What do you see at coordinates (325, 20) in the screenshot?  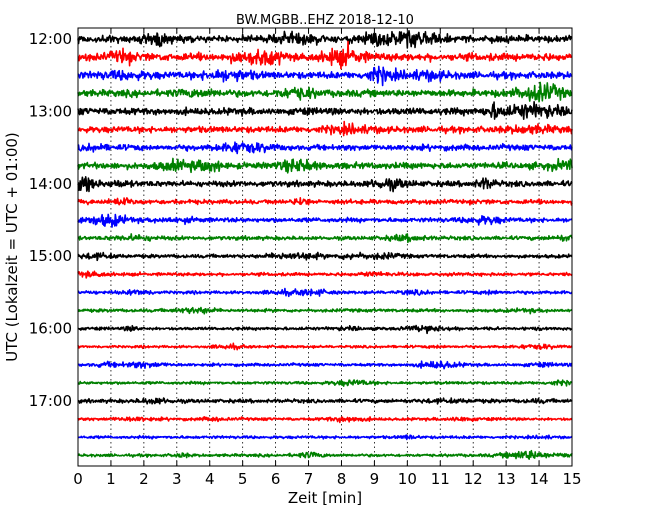 I see `chart-title: BW.MGBB..EHZ 2018-12-10` at bounding box center [325, 20].